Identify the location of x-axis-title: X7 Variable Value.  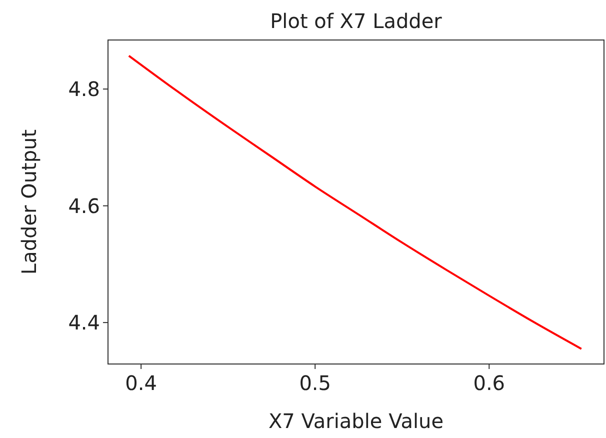
(356, 421).